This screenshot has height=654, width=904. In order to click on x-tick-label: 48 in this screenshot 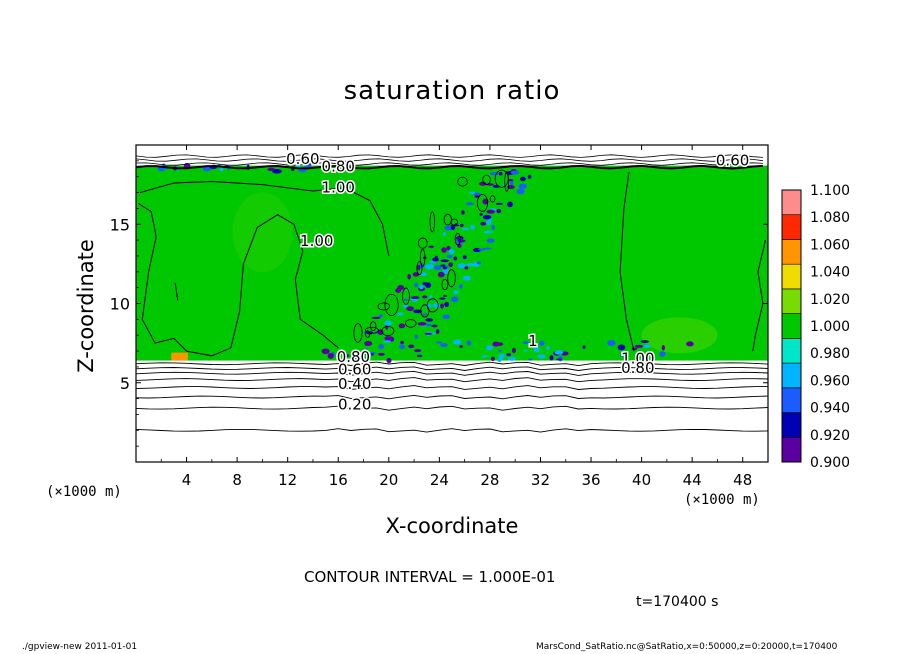, I will do `click(742, 480)`.